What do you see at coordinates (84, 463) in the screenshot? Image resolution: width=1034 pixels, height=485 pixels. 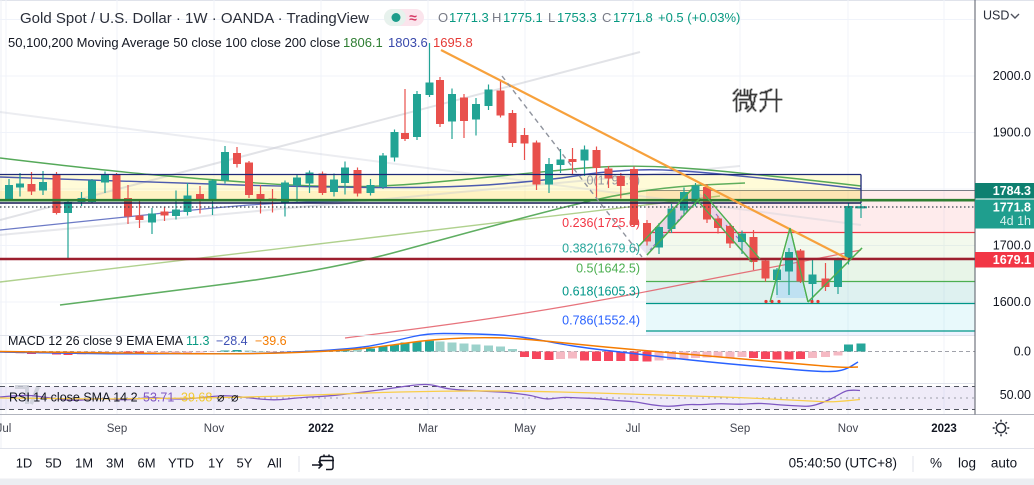 I see `svg-text: 1M` at bounding box center [84, 463].